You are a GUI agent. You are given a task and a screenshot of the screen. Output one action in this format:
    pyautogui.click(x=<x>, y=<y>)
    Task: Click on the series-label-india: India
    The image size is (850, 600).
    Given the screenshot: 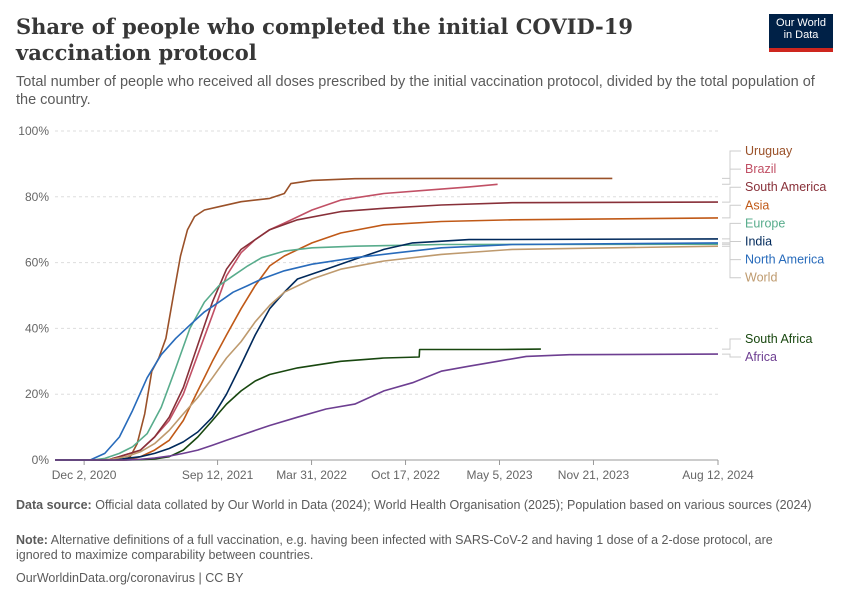 What is the action you would take?
    pyautogui.click(x=758, y=242)
    